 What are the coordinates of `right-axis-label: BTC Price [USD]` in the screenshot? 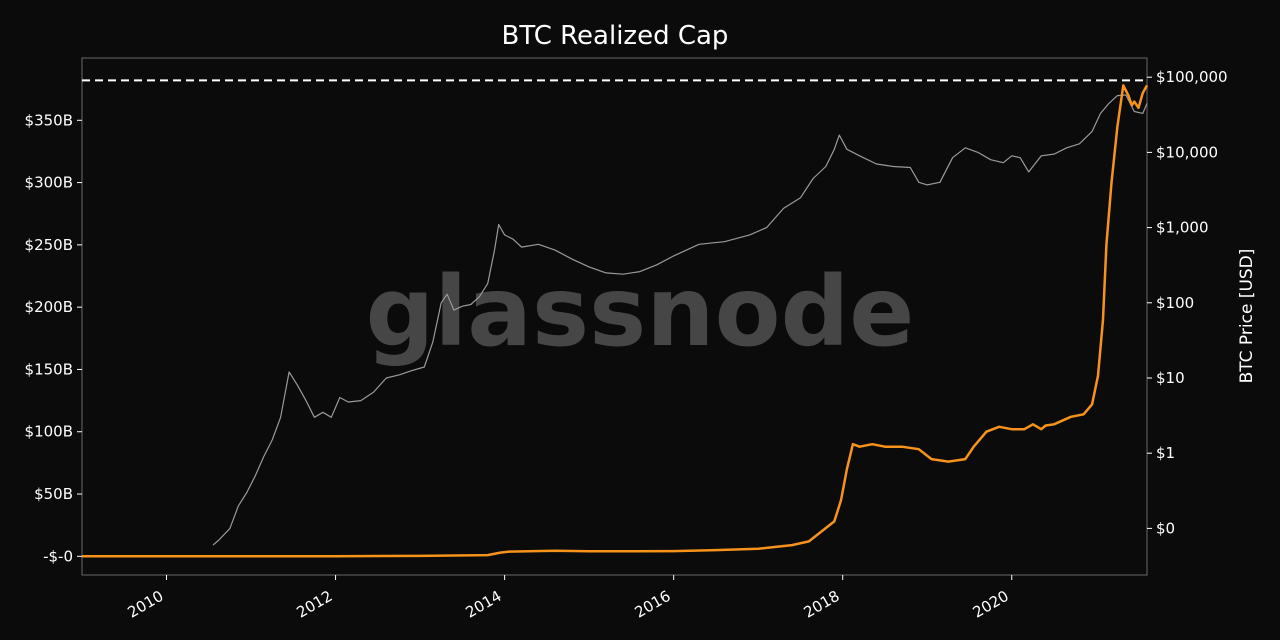 It's located at (1247, 316).